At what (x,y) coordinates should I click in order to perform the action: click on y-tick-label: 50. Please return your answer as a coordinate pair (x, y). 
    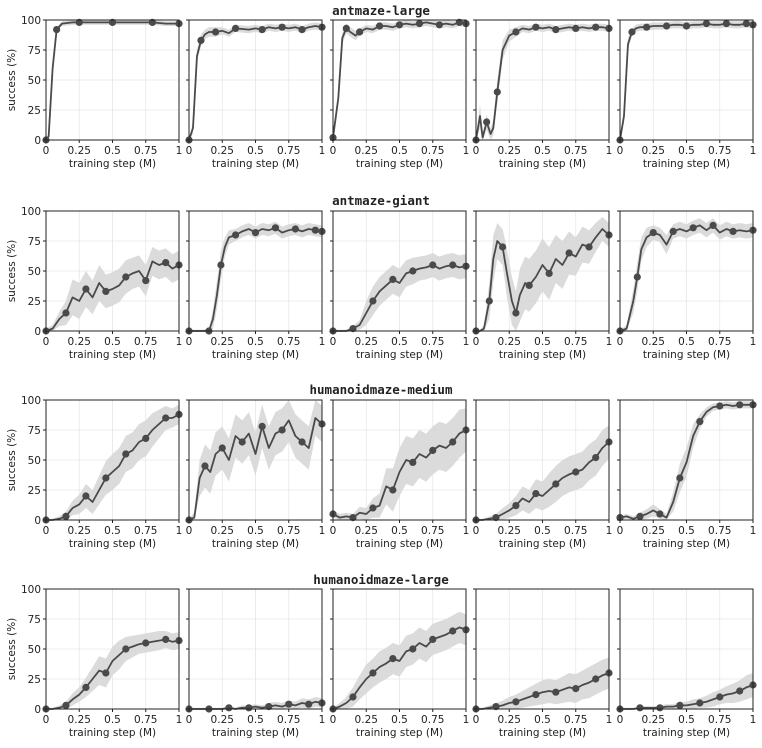
    Looking at the image, I should click on (34, 81).